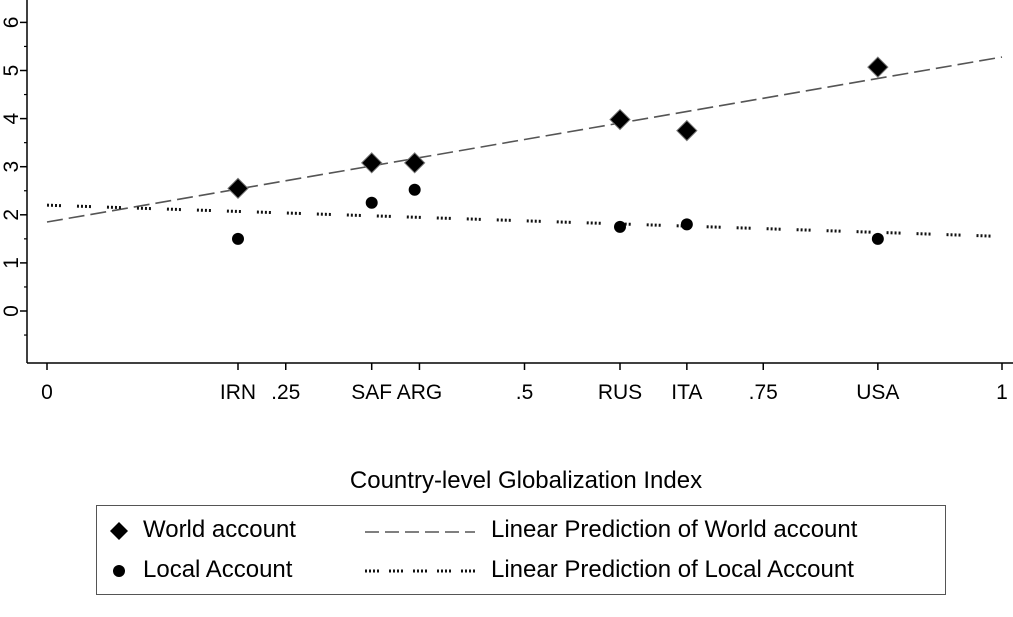 This screenshot has height=617, width=1013. What do you see at coordinates (47, 392) in the screenshot?
I see `x-tick-label: 0` at bounding box center [47, 392].